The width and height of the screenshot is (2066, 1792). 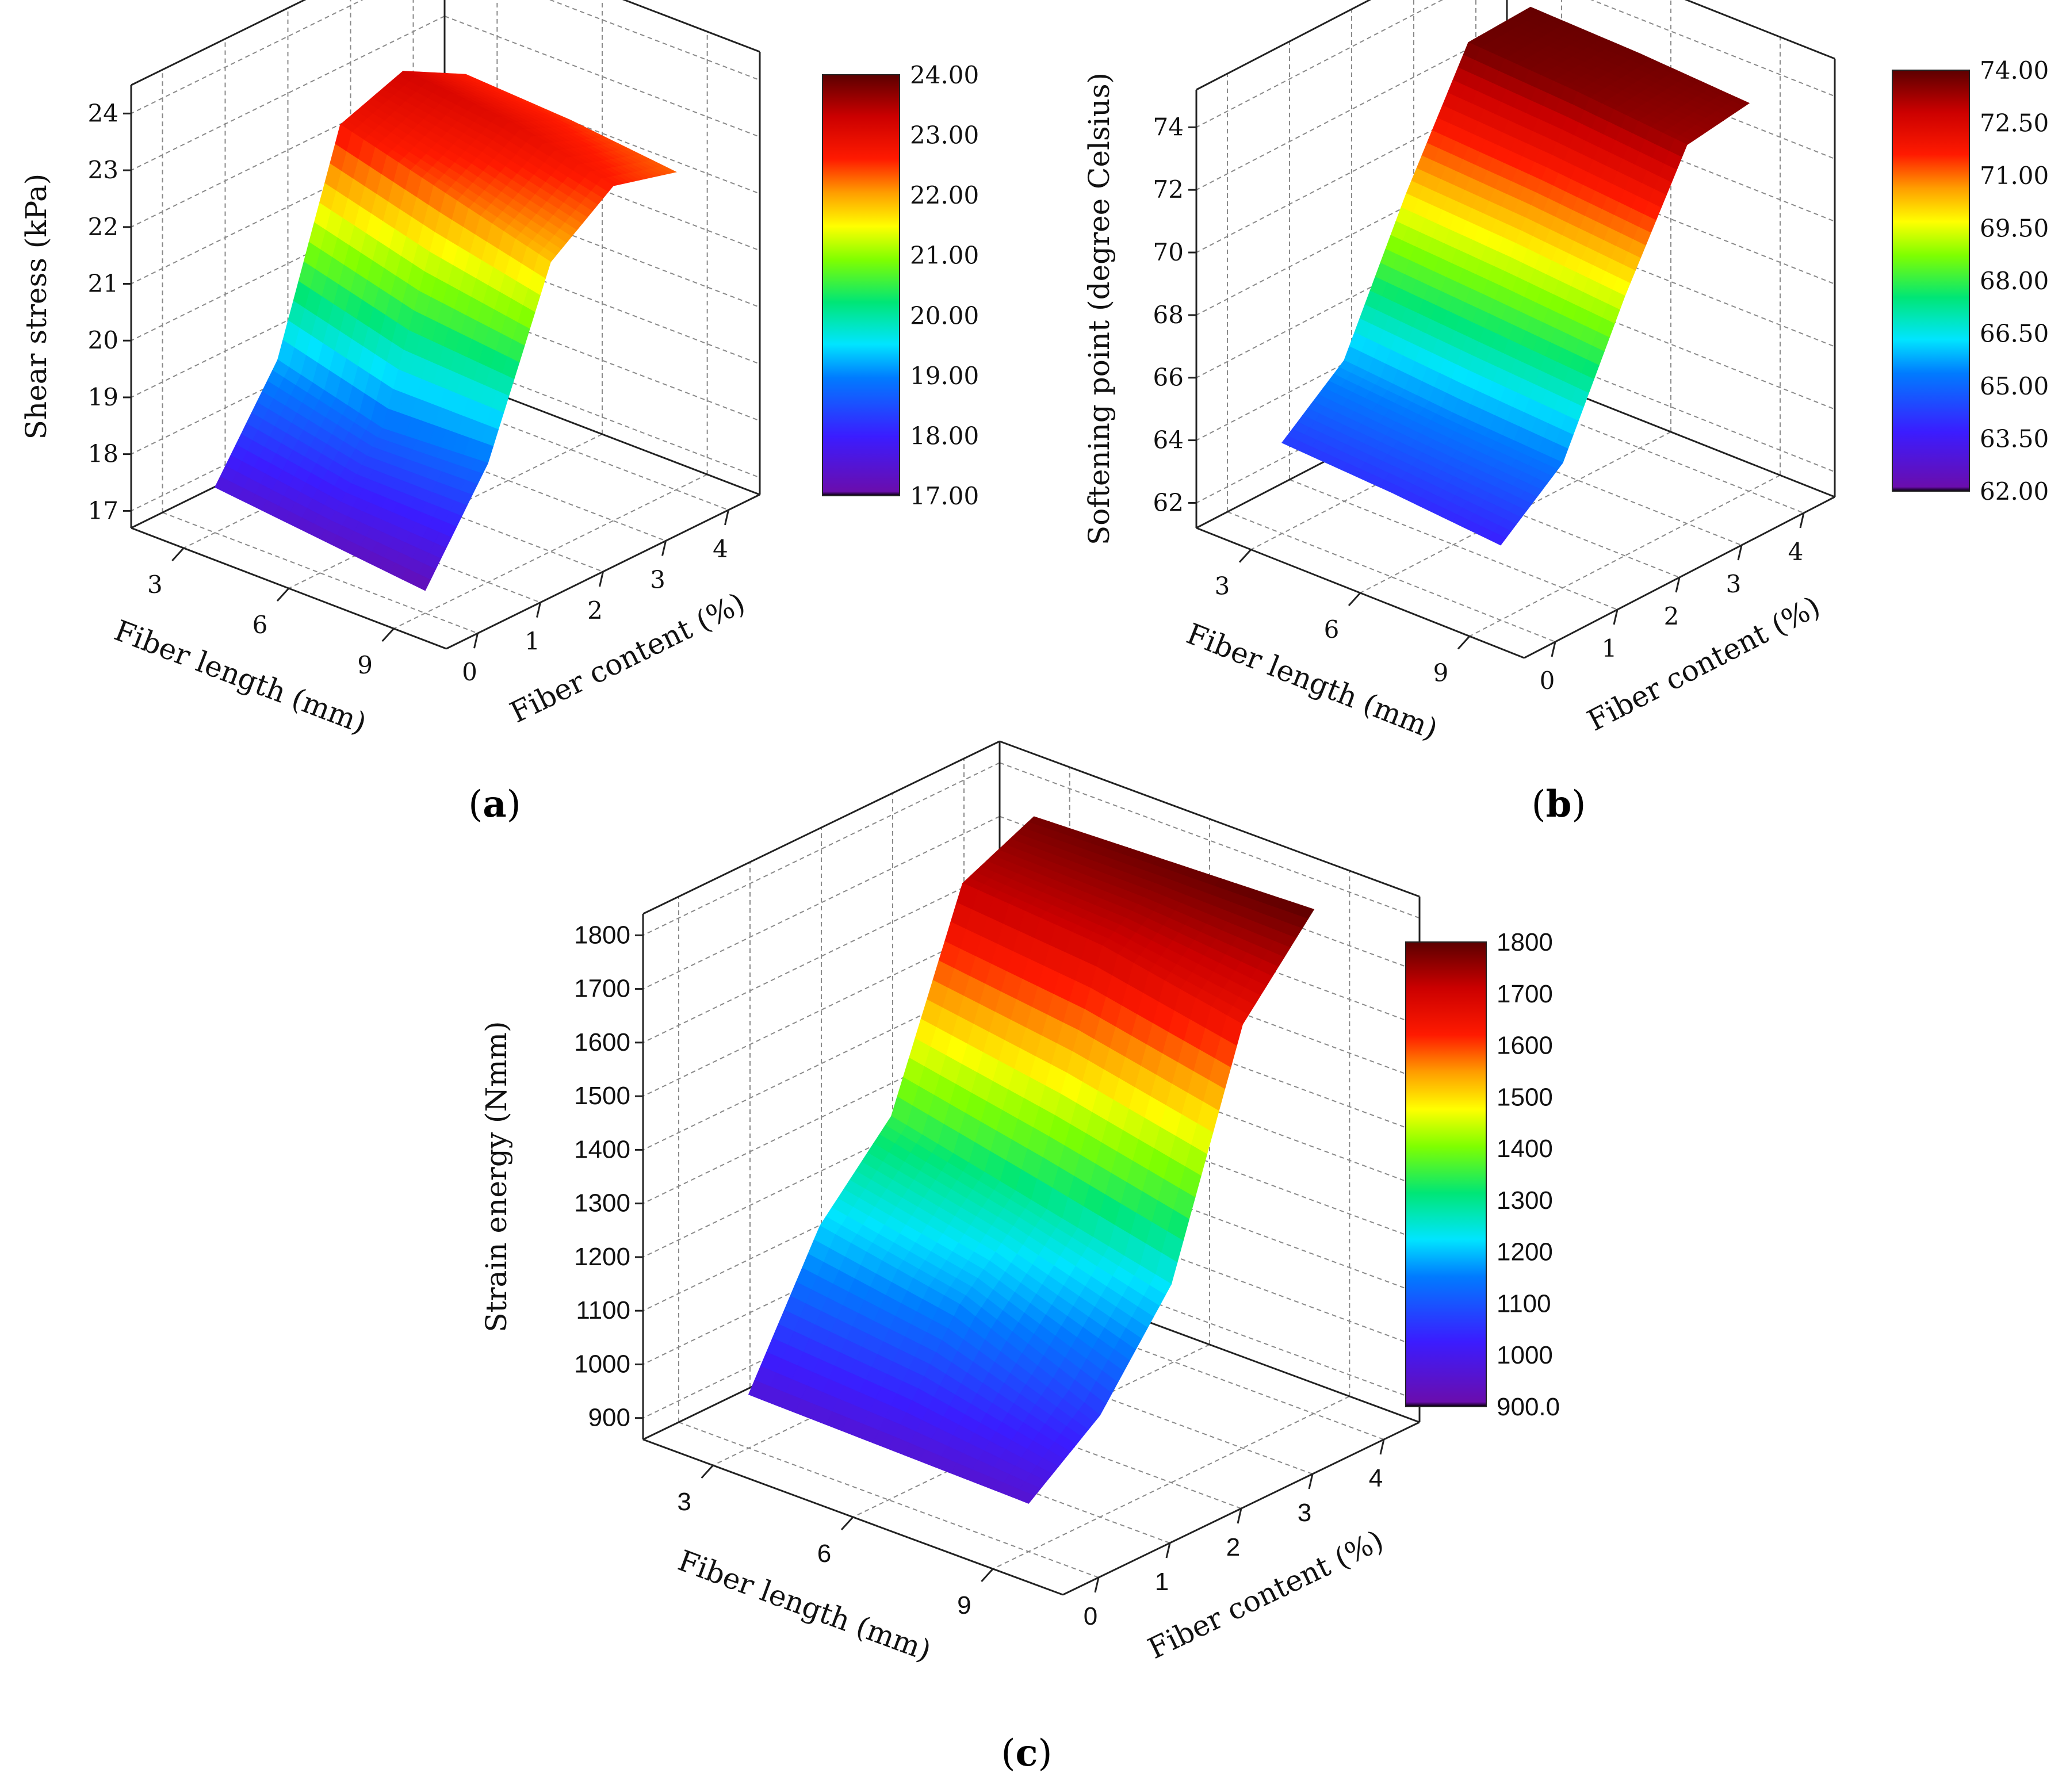 I want to click on panel-label-letter: c, so click(x=1027, y=1753).